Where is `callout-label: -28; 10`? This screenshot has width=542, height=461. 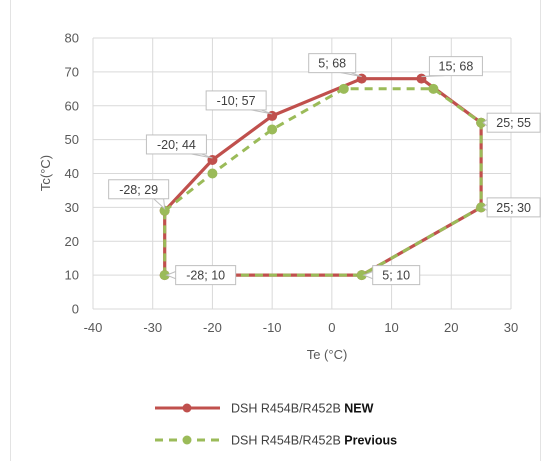
callout-label: -28; 10 is located at coordinates (205, 276).